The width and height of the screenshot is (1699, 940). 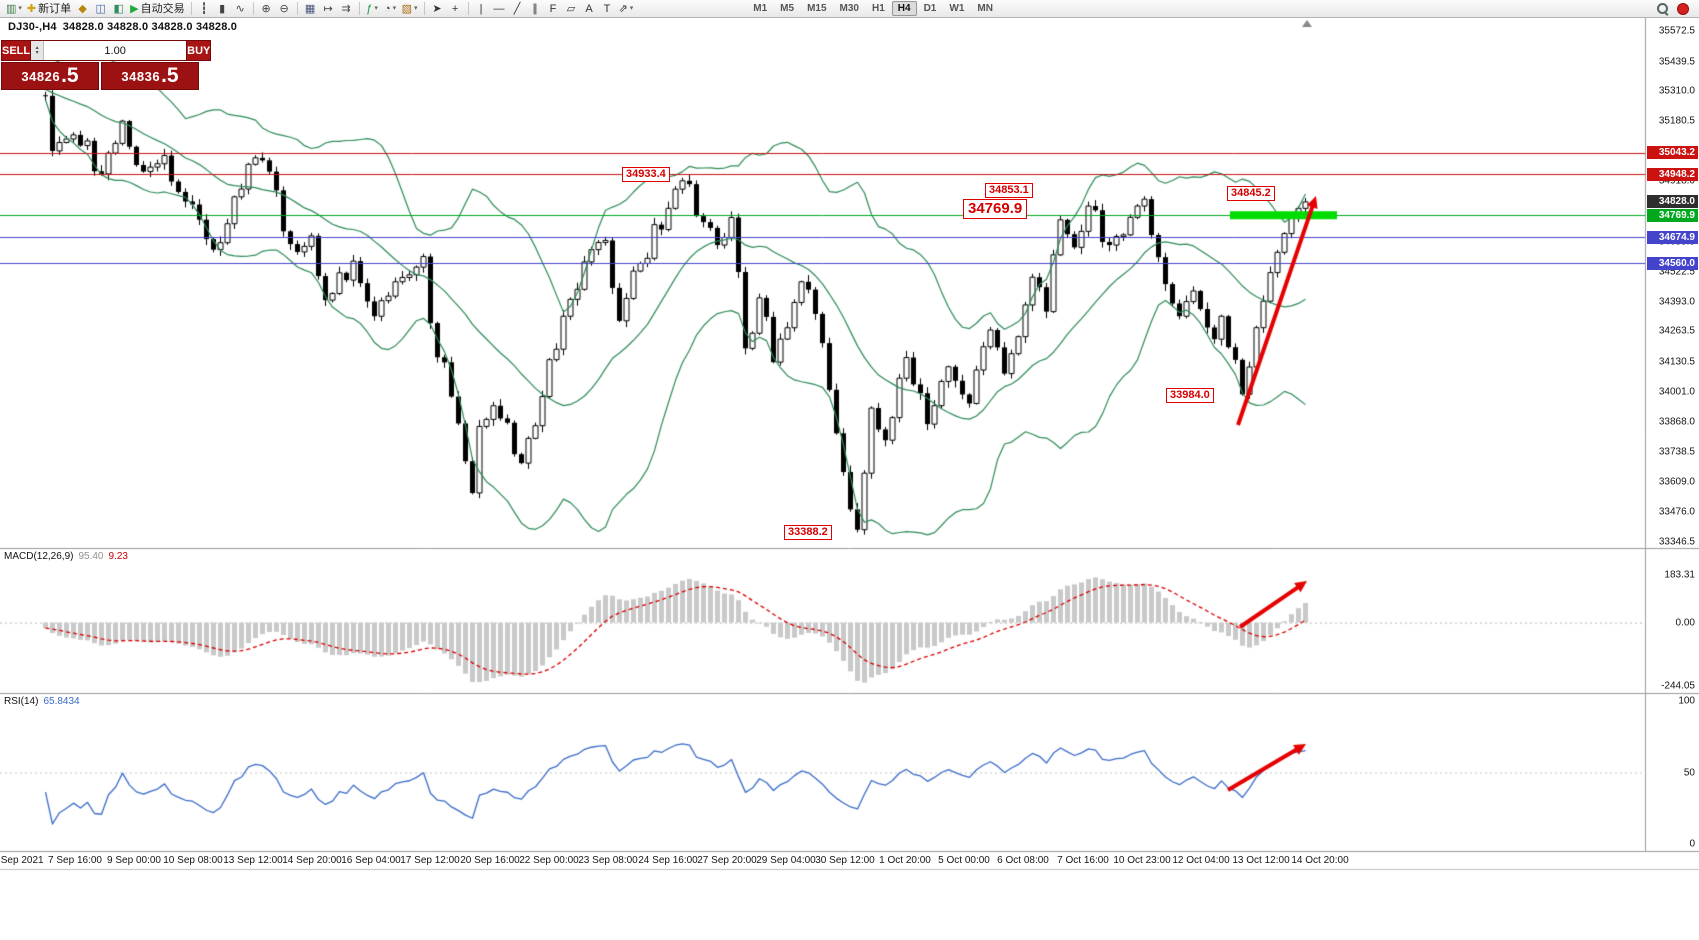 I want to click on time-tick: 1 Oct 20:00, so click(x=905, y=860).